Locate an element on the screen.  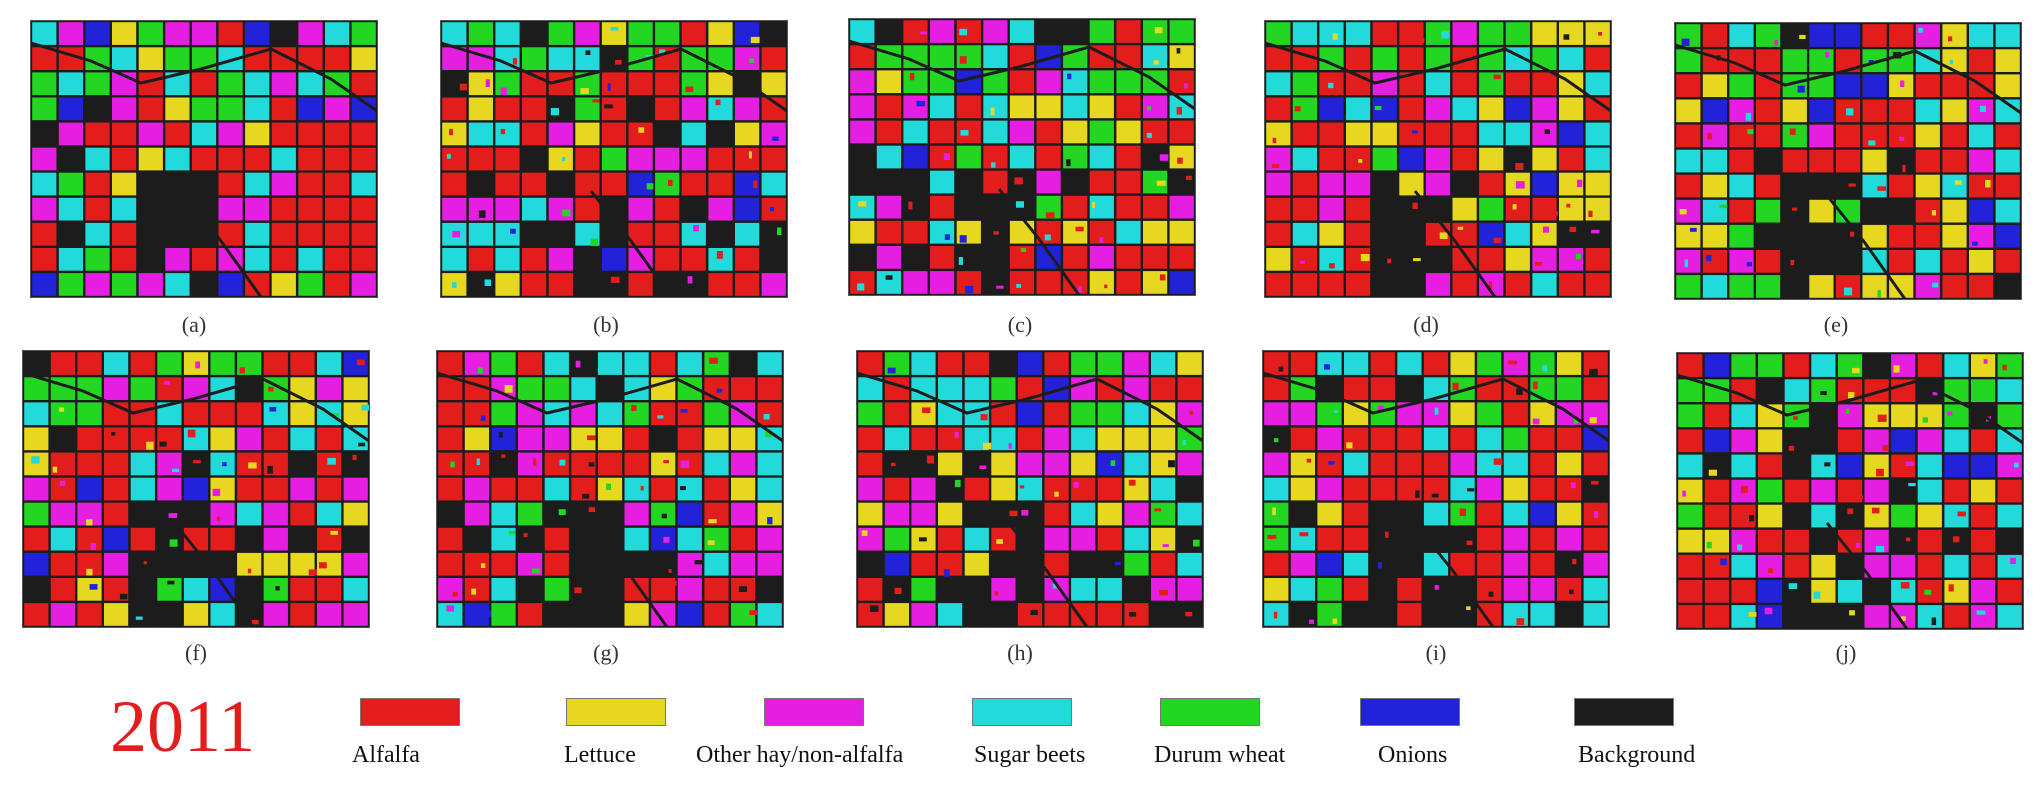
caption-g: (g) is located at coordinates (606, 652).